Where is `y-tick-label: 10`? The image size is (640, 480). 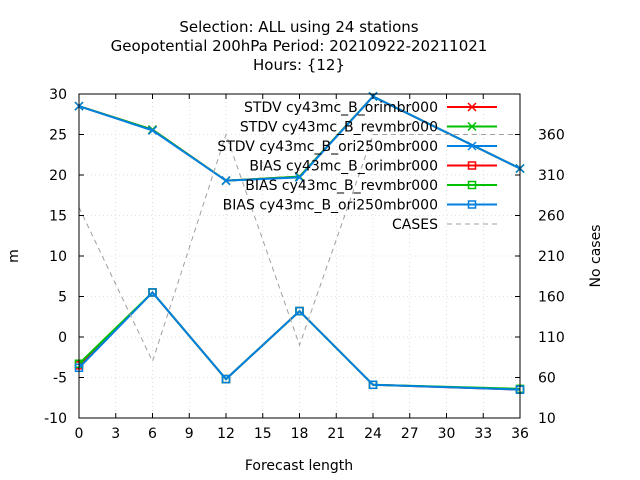
y-tick-label: 10 is located at coordinates (58, 257).